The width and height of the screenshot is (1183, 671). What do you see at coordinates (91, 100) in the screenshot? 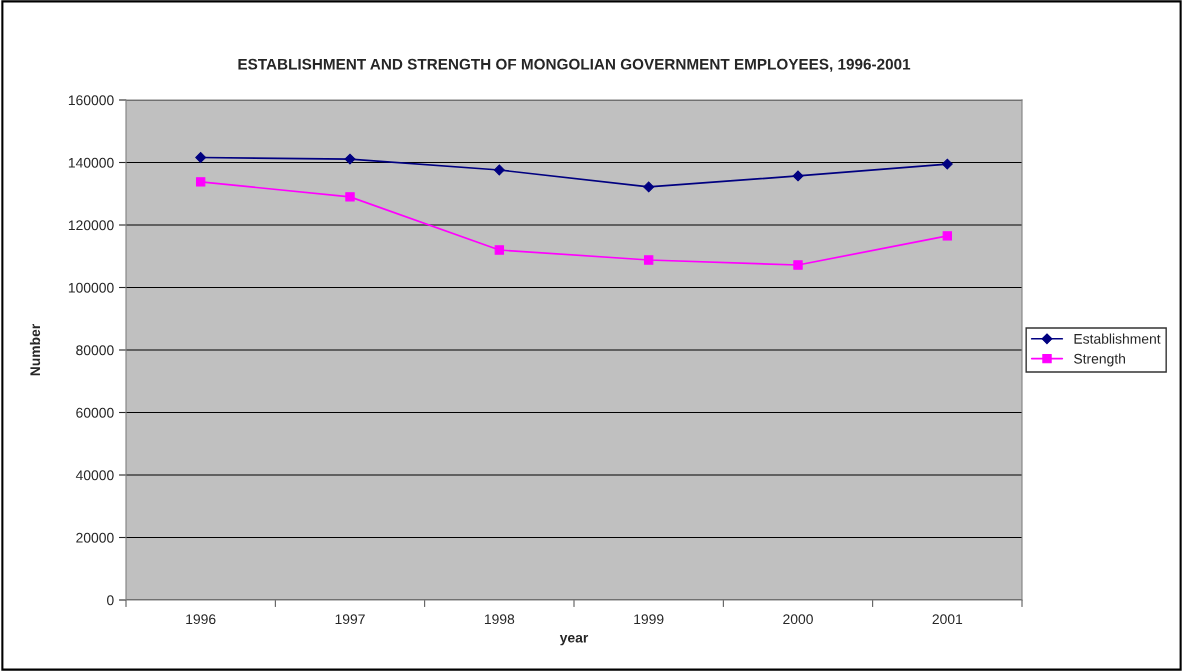
I see `y-tick-label: 160000` at bounding box center [91, 100].